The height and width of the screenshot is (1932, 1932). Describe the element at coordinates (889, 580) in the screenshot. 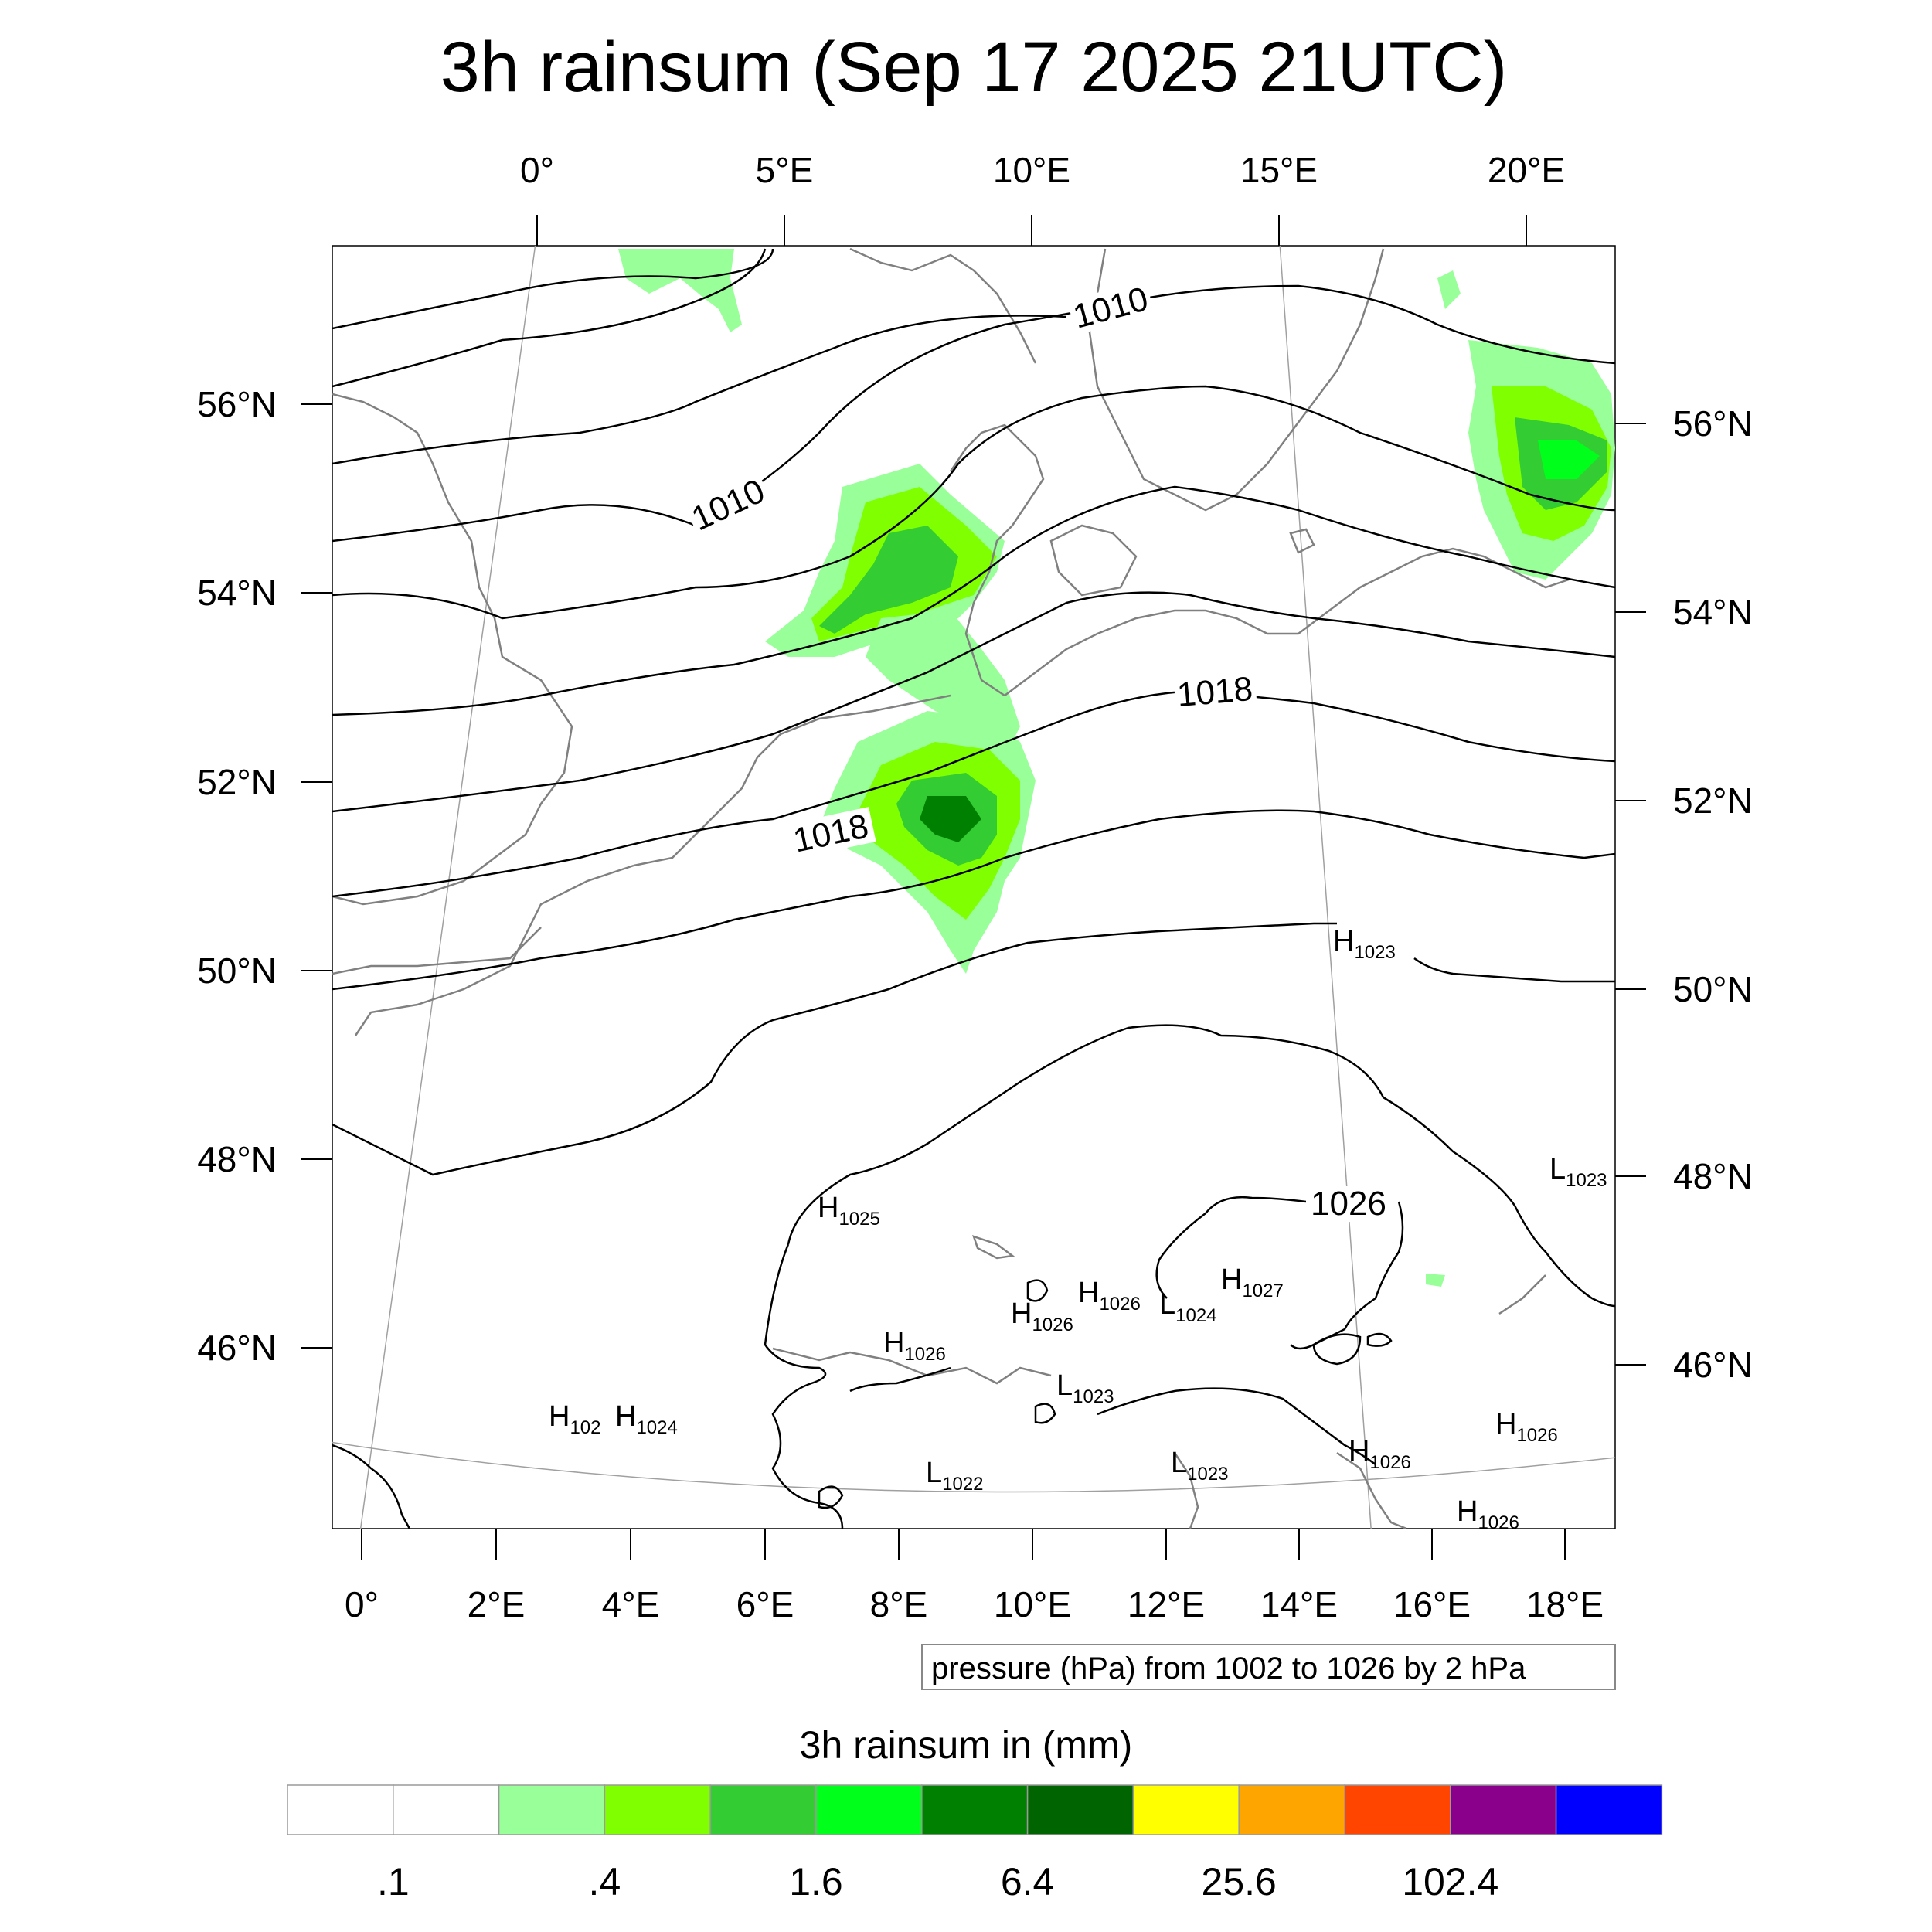

I see `rain-area-denmark-core` at that location.